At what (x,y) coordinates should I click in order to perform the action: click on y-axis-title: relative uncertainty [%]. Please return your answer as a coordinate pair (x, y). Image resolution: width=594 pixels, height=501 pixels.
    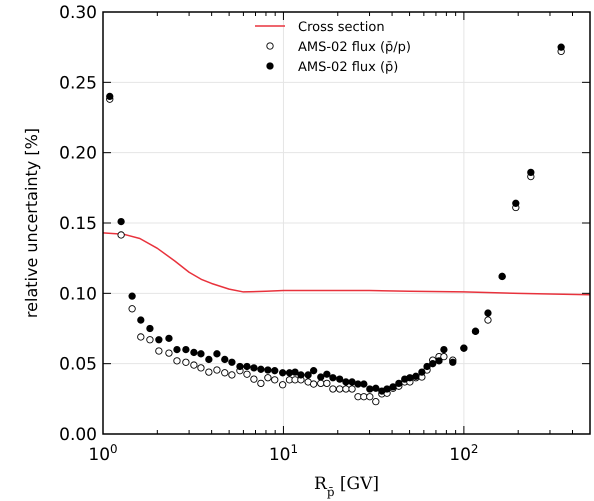
    Looking at the image, I should click on (31, 223).